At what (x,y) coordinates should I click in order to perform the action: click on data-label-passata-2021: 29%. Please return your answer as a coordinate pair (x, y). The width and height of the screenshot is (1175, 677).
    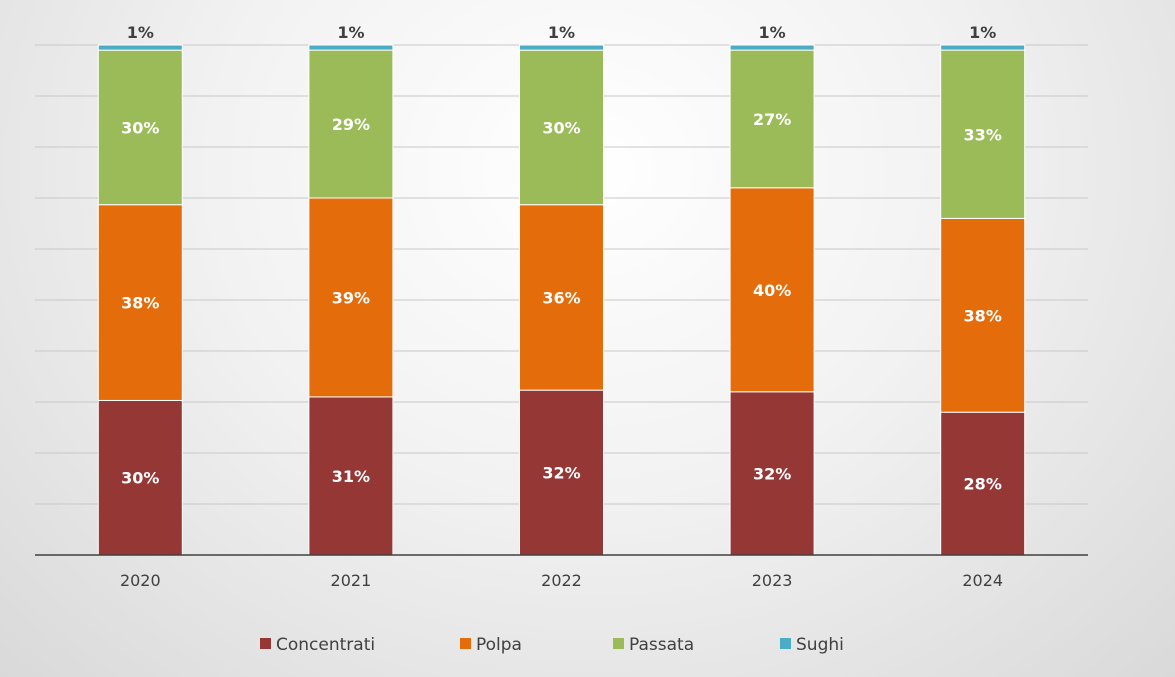
    Looking at the image, I should click on (351, 124).